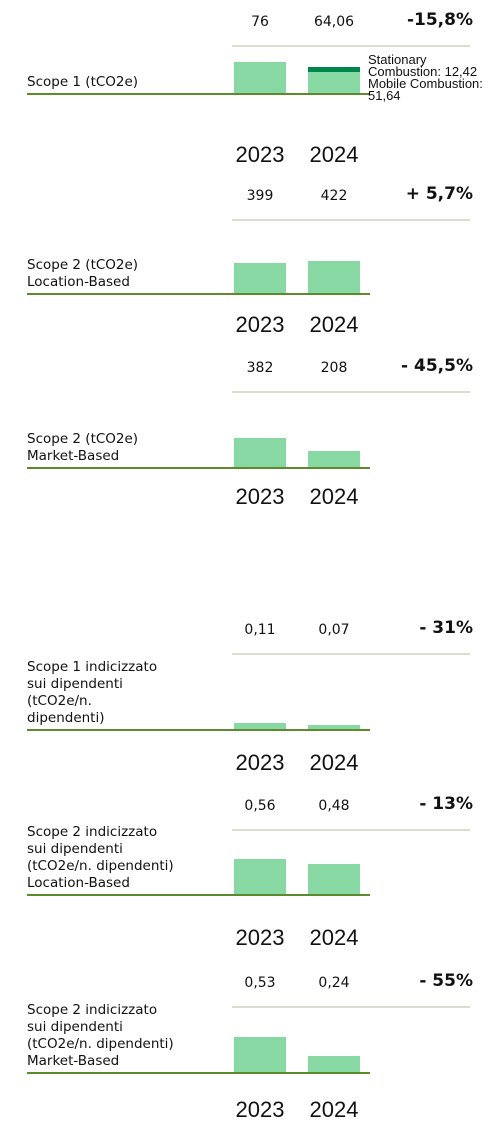 Image resolution: width=500 pixels, height=1123 pixels. Describe the element at coordinates (334, 196) in the screenshot. I see `value-label: 422` at that location.